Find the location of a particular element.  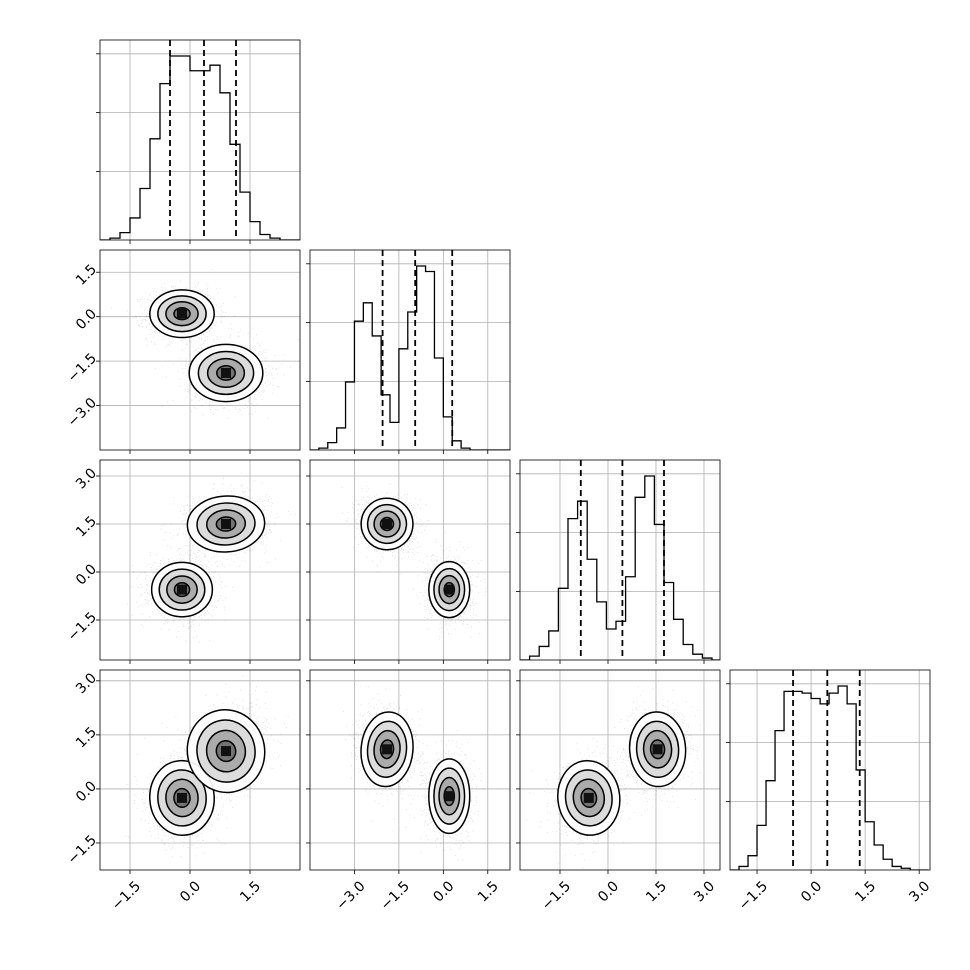

x-tick-label: −3.0 is located at coordinates (350, 895).